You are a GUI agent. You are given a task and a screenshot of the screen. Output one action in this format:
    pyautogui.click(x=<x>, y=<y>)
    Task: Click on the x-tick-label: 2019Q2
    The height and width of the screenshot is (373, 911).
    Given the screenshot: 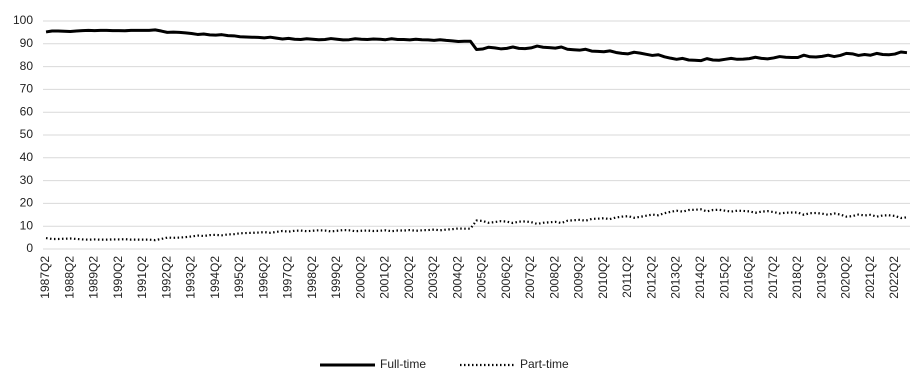 What is the action you would take?
    pyautogui.click(x=821, y=277)
    